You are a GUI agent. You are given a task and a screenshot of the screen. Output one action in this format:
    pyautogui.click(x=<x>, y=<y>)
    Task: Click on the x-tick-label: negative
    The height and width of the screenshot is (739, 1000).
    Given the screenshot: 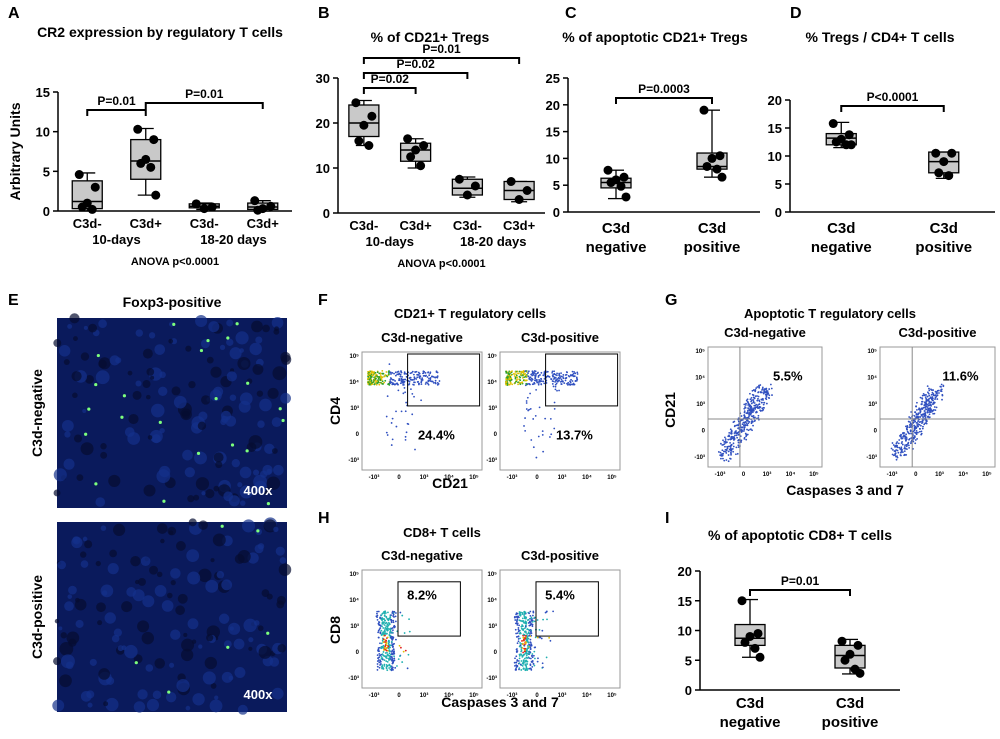 What is the action you would take?
    pyautogui.click(x=841, y=247)
    